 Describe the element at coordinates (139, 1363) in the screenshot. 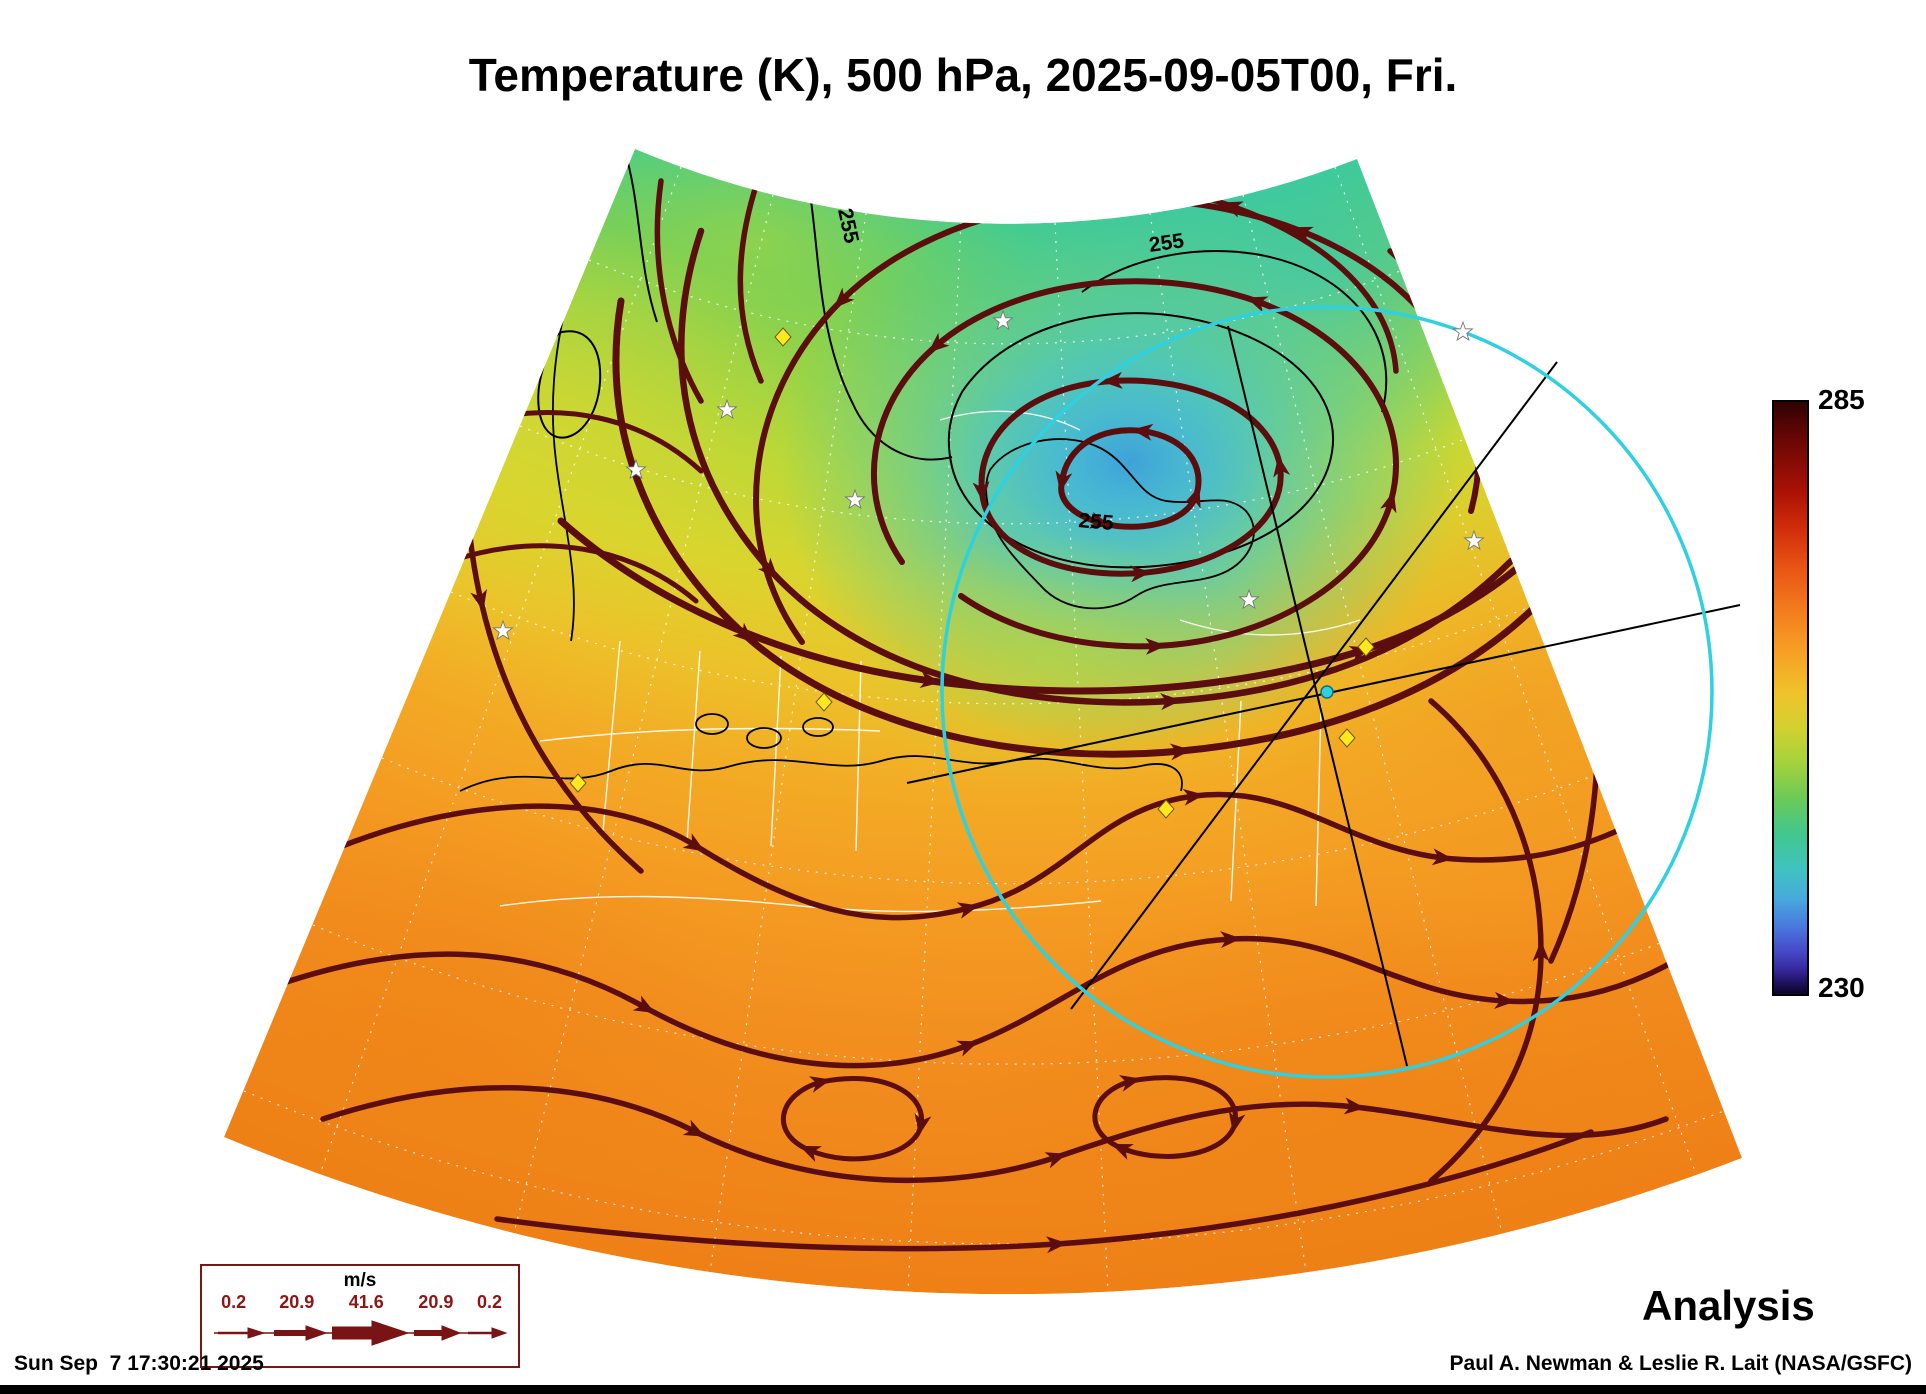

I see `render-timestamp: Sun Sep 7 17:30:21 2025` at that location.